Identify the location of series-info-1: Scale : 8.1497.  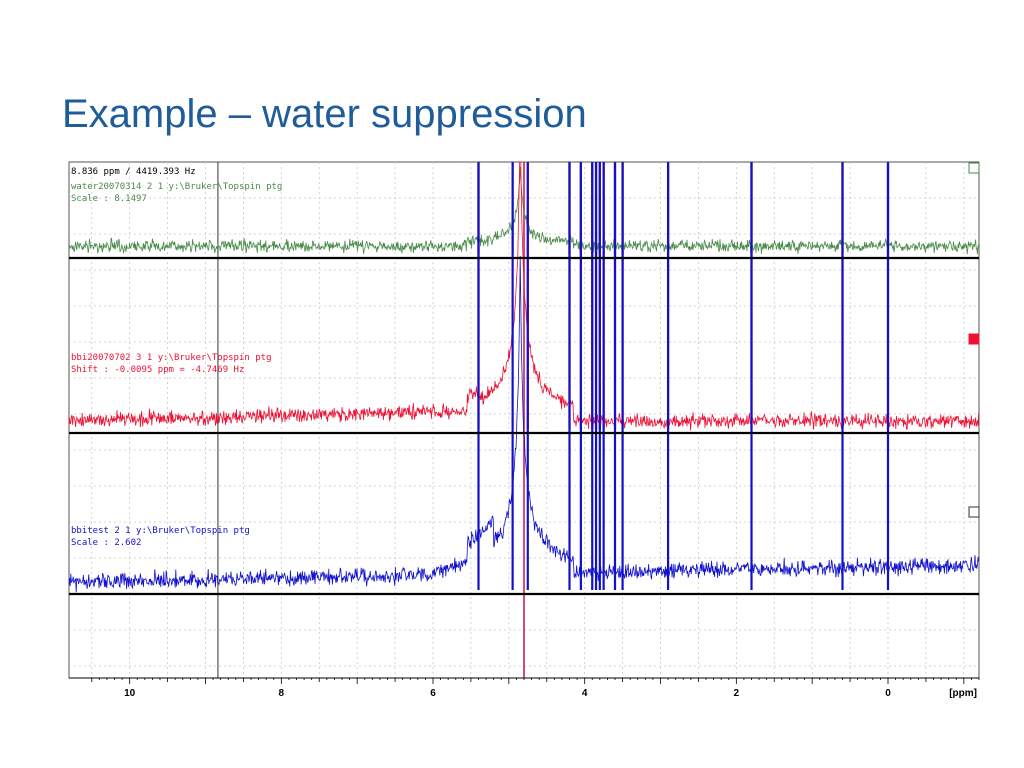
(109, 199).